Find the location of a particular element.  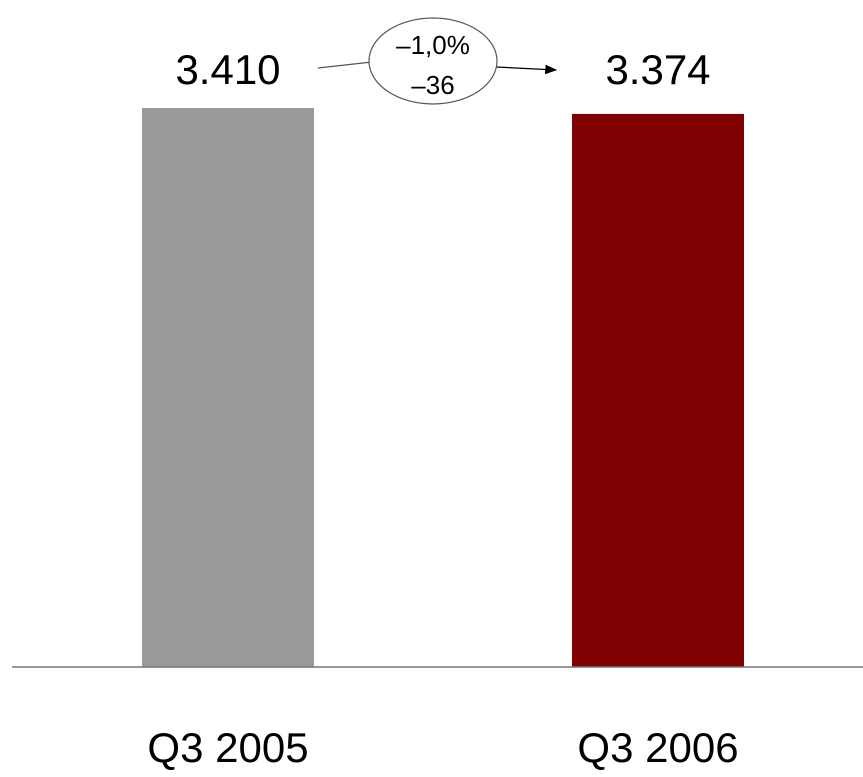

value-label-q3-2005: 3.410 is located at coordinates (227, 69).